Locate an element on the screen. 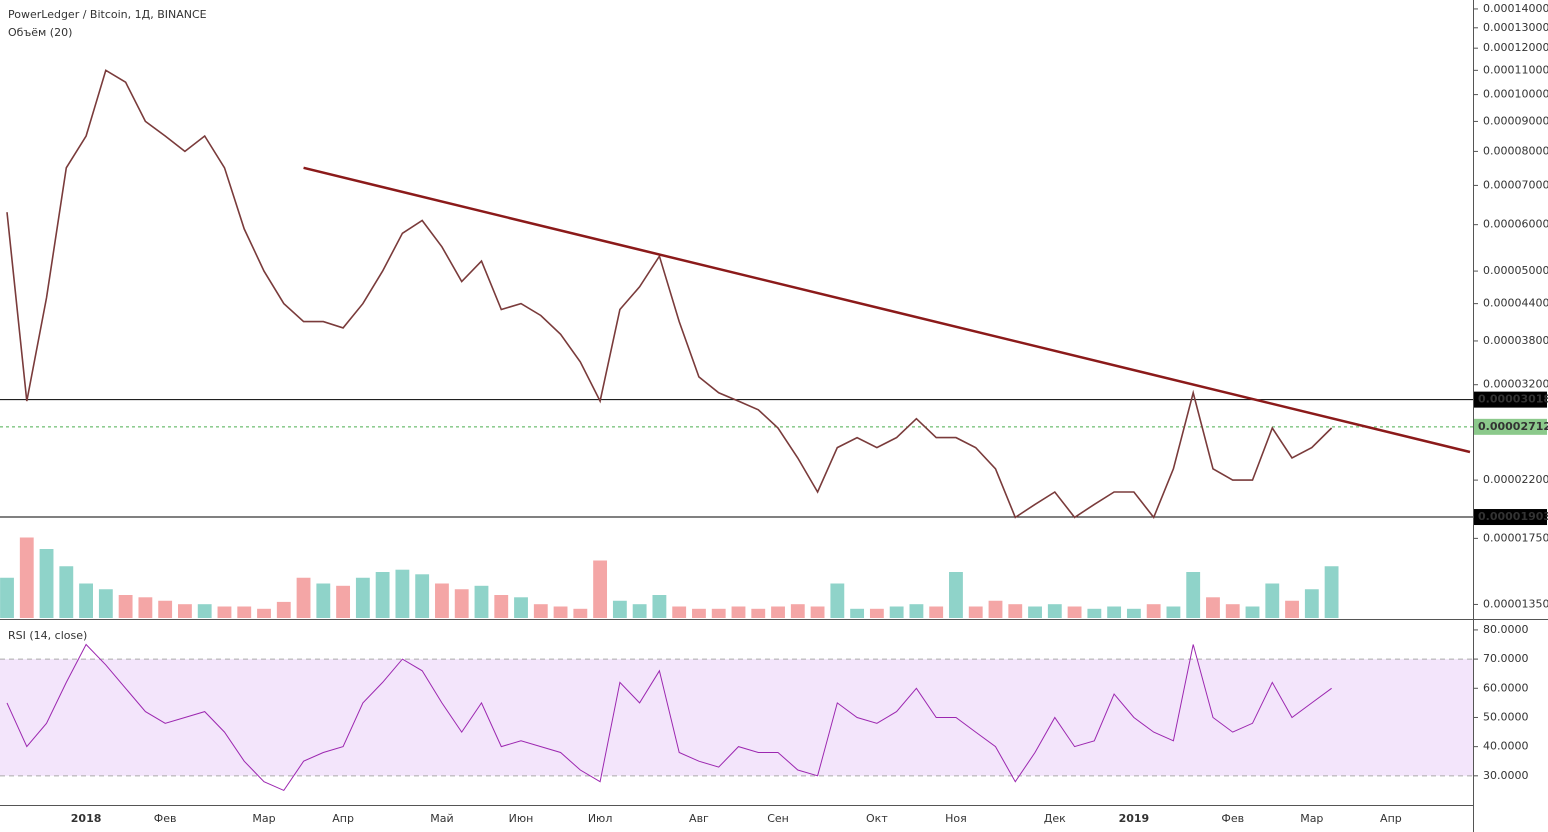  level-label: 0.00002712 is located at coordinates (1513, 426).